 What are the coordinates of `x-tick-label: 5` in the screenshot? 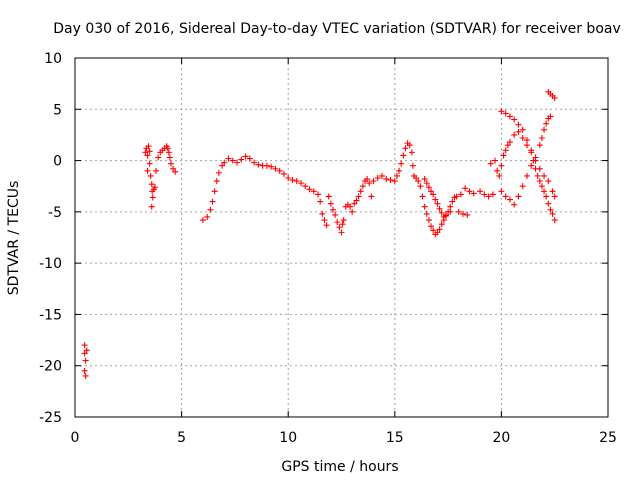 It's located at (181, 438).